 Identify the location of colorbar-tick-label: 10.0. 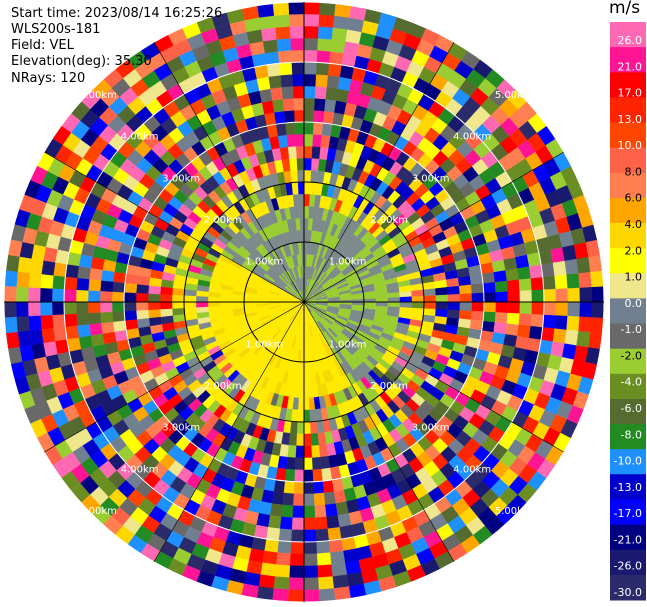
(630, 145).